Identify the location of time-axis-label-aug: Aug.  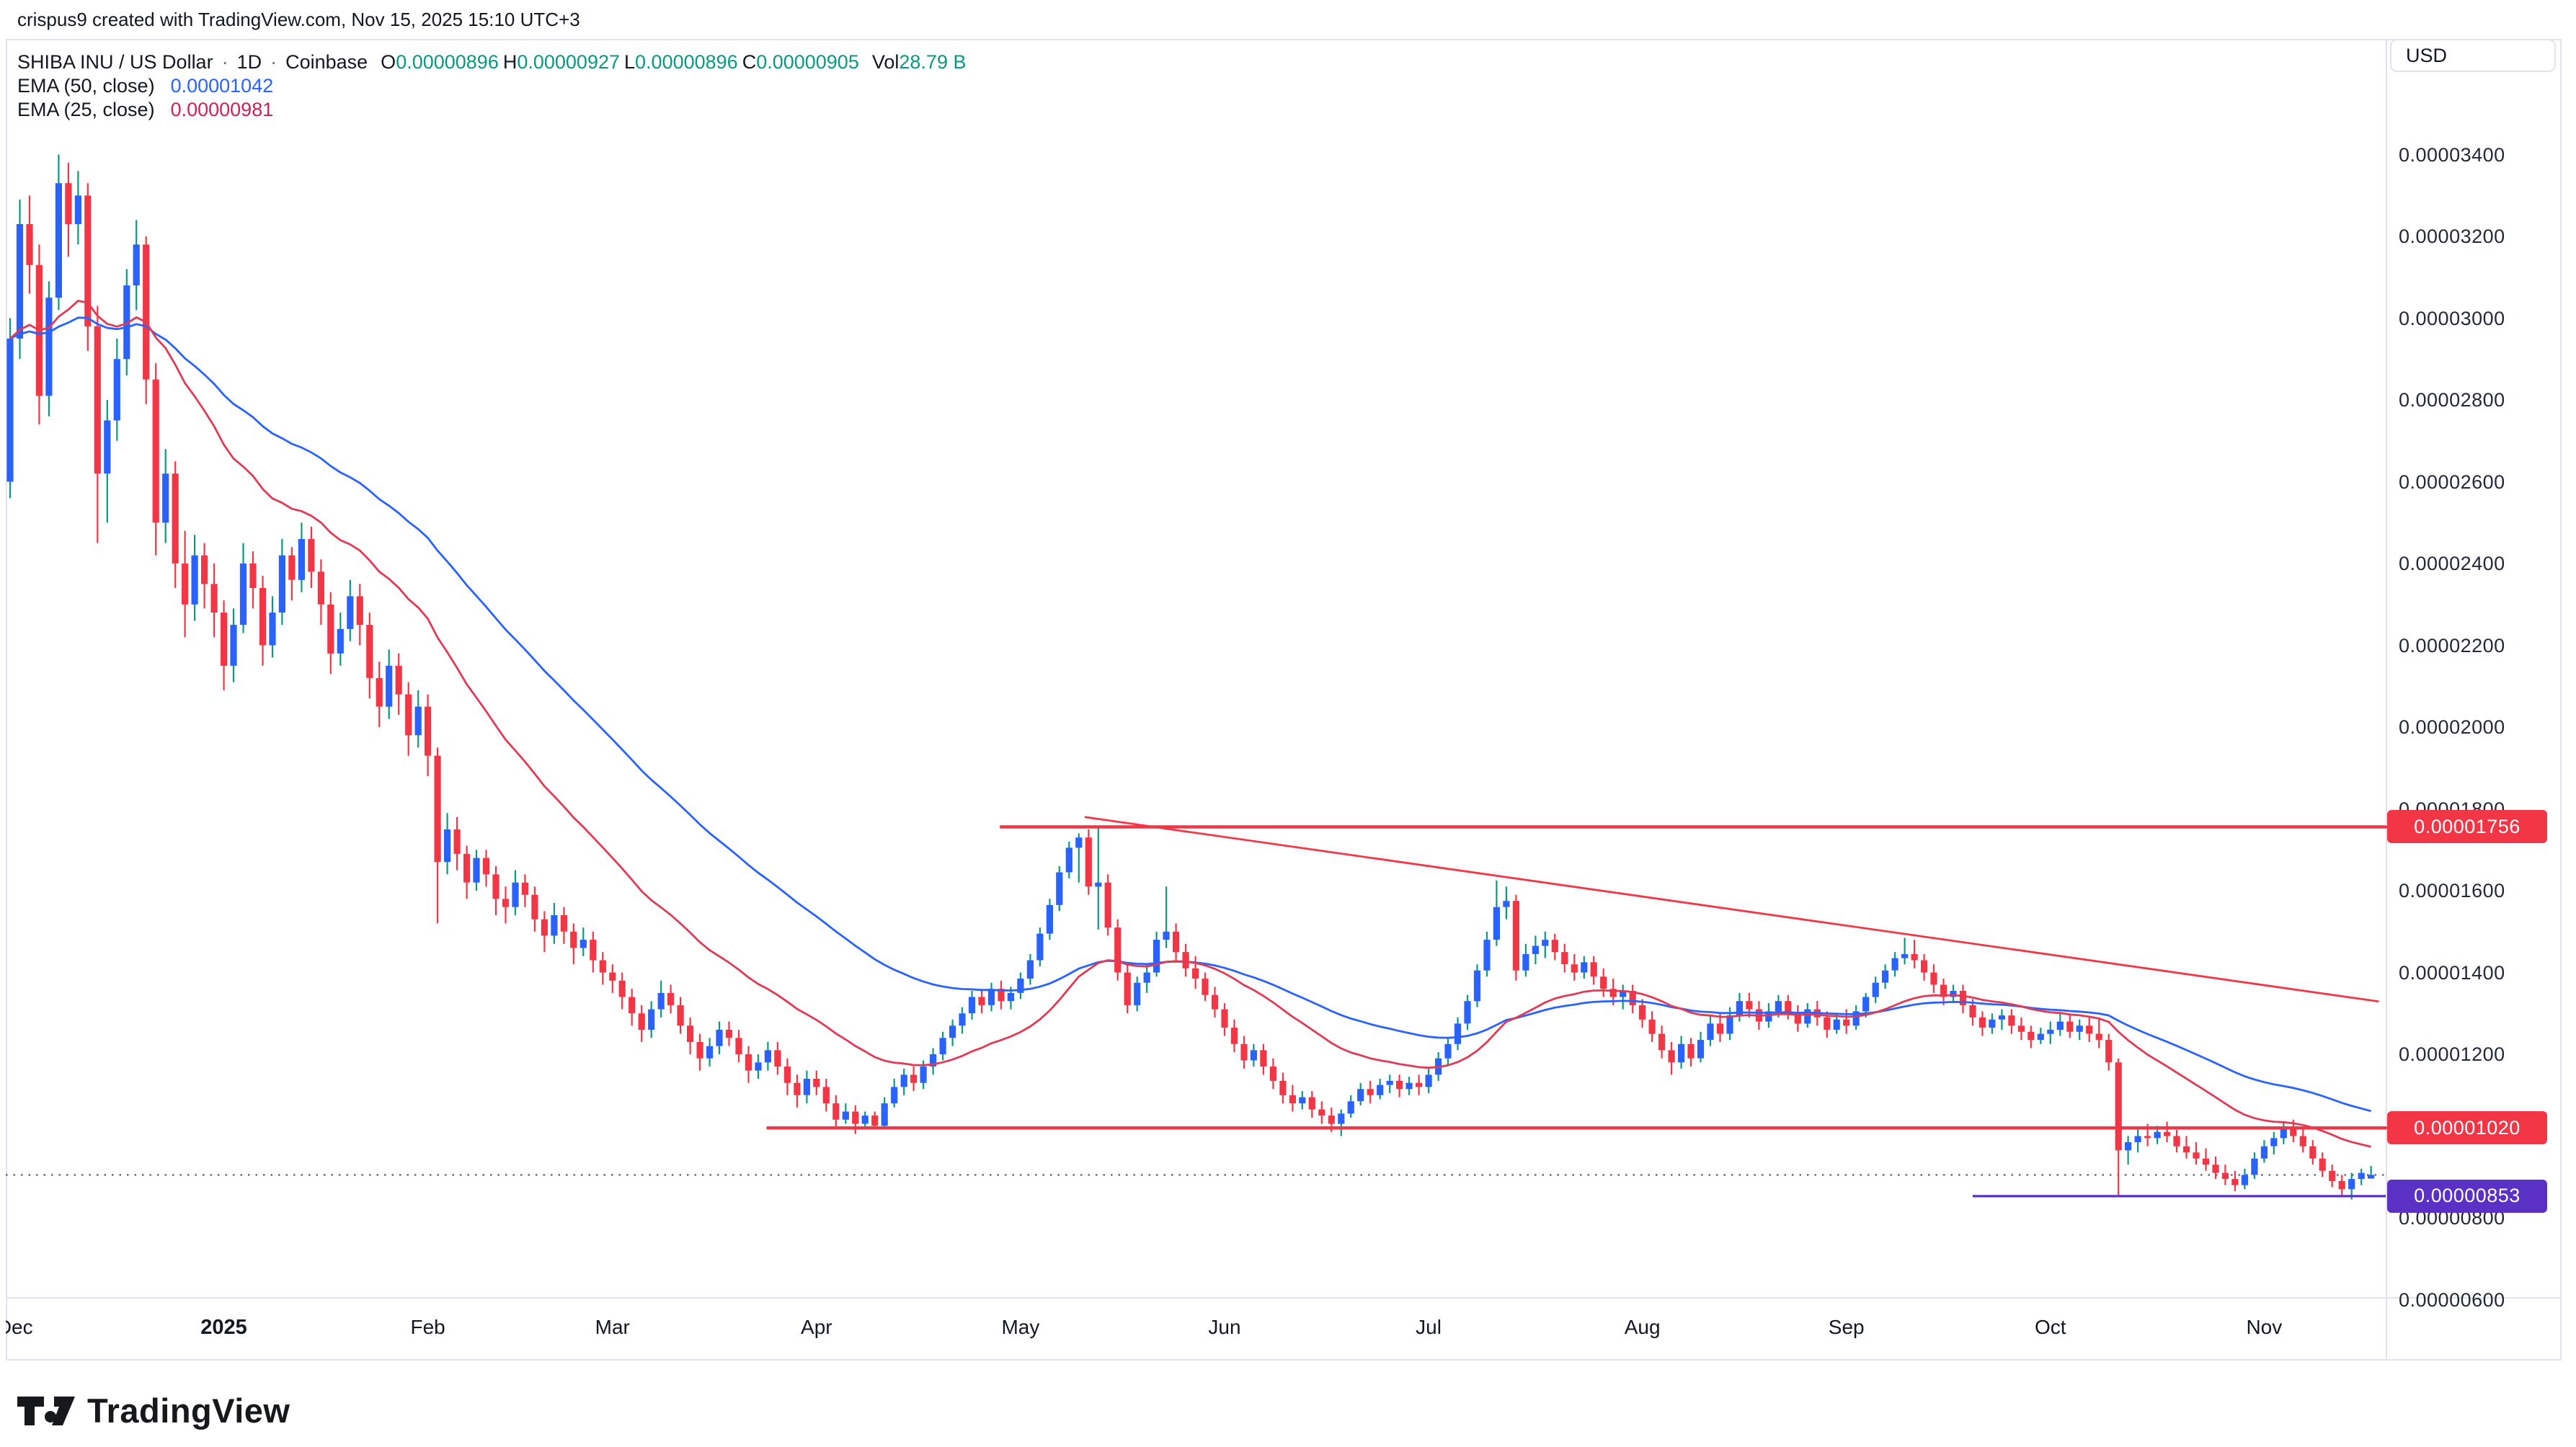
(1642, 1327).